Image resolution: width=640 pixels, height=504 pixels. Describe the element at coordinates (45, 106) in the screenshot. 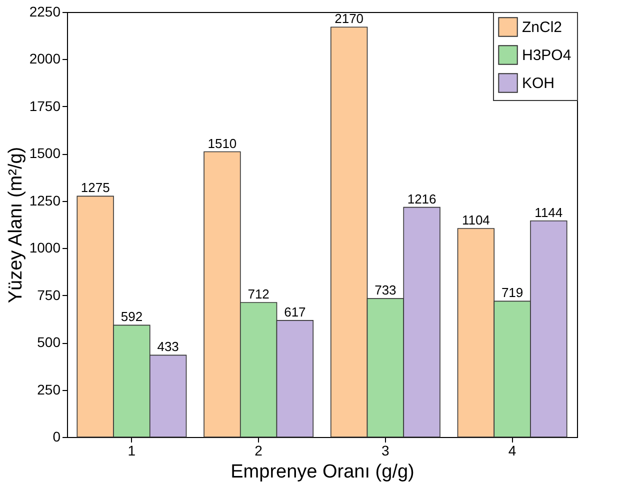

I see `y-tick-label: 1750` at that location.